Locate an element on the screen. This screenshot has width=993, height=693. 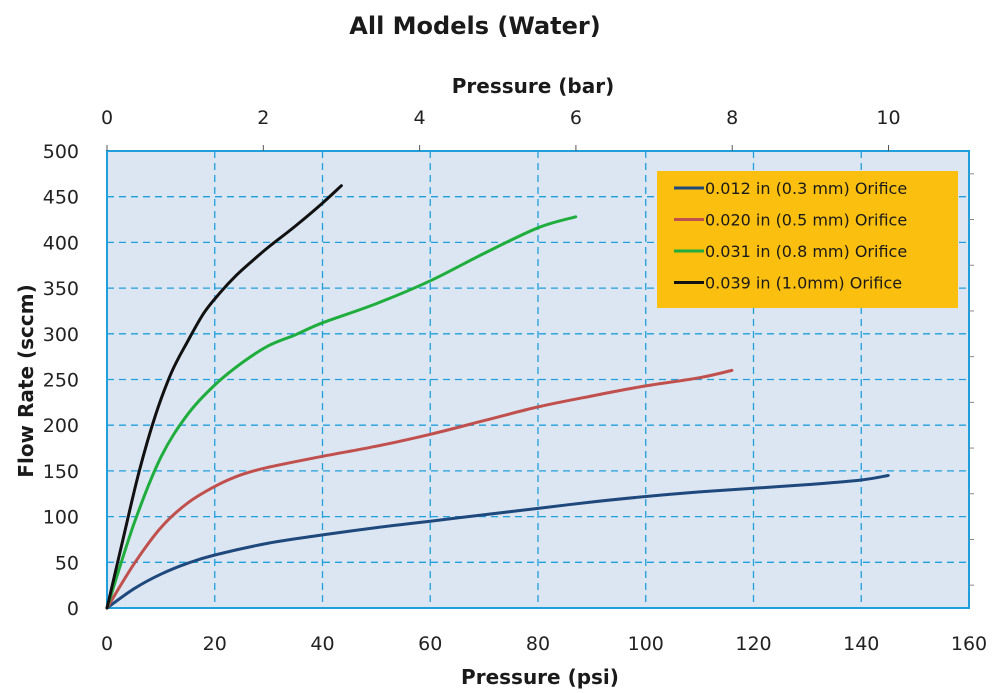
y-tick-label: 100 is located at coordinates (61, 518).